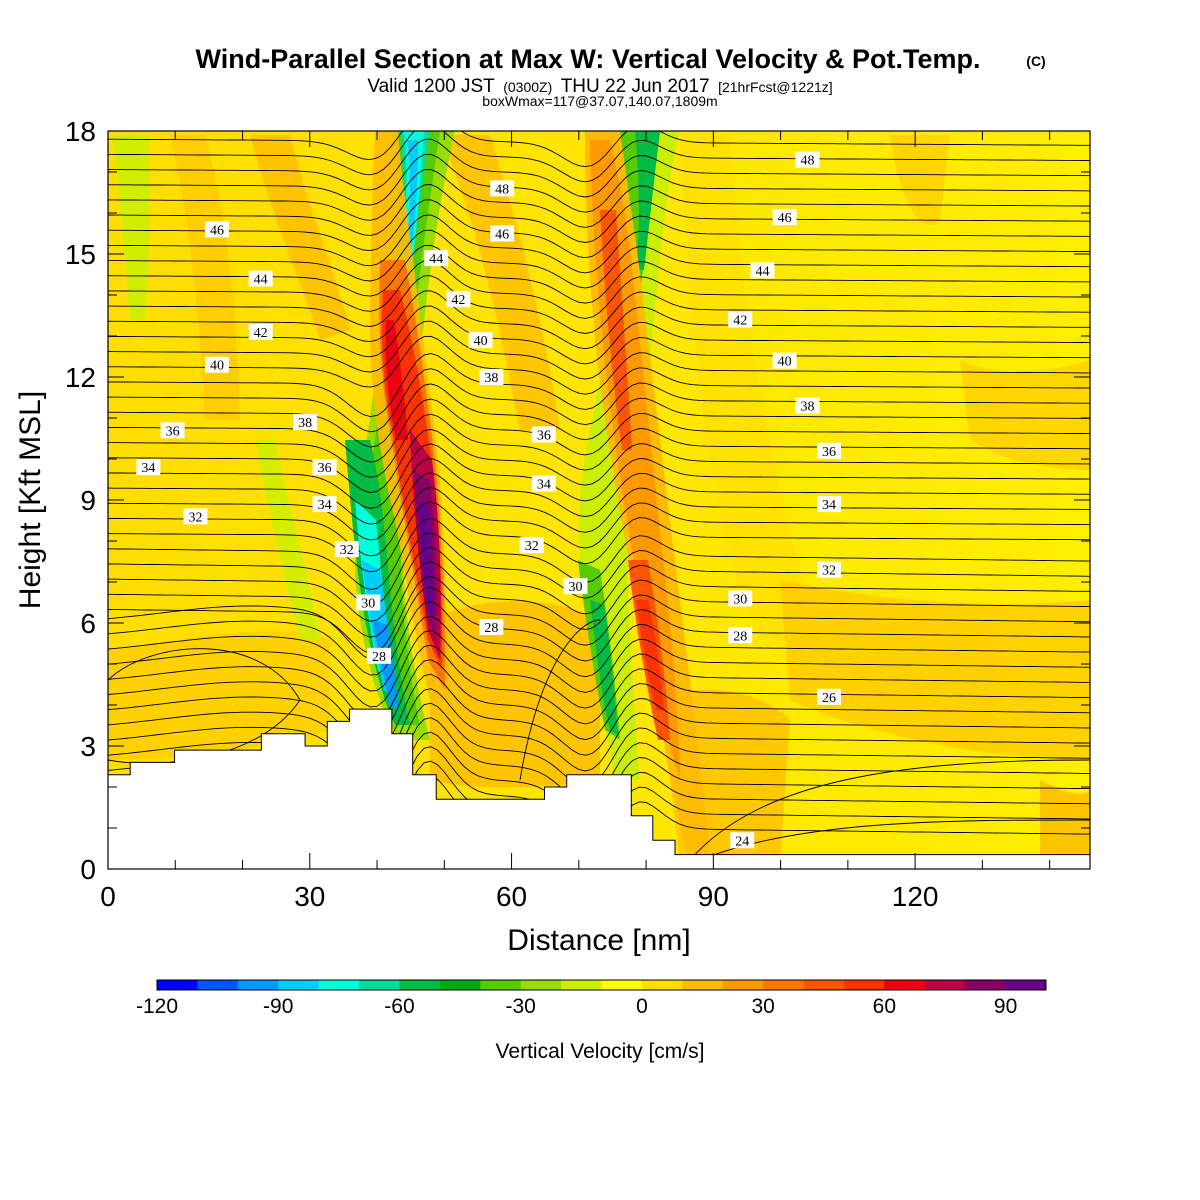 The height and width of the screenshot is (1200, 1200). Describe the element at coordinates (88, 623) in the screenshot. I see `y-tick-label: 6` at that location.